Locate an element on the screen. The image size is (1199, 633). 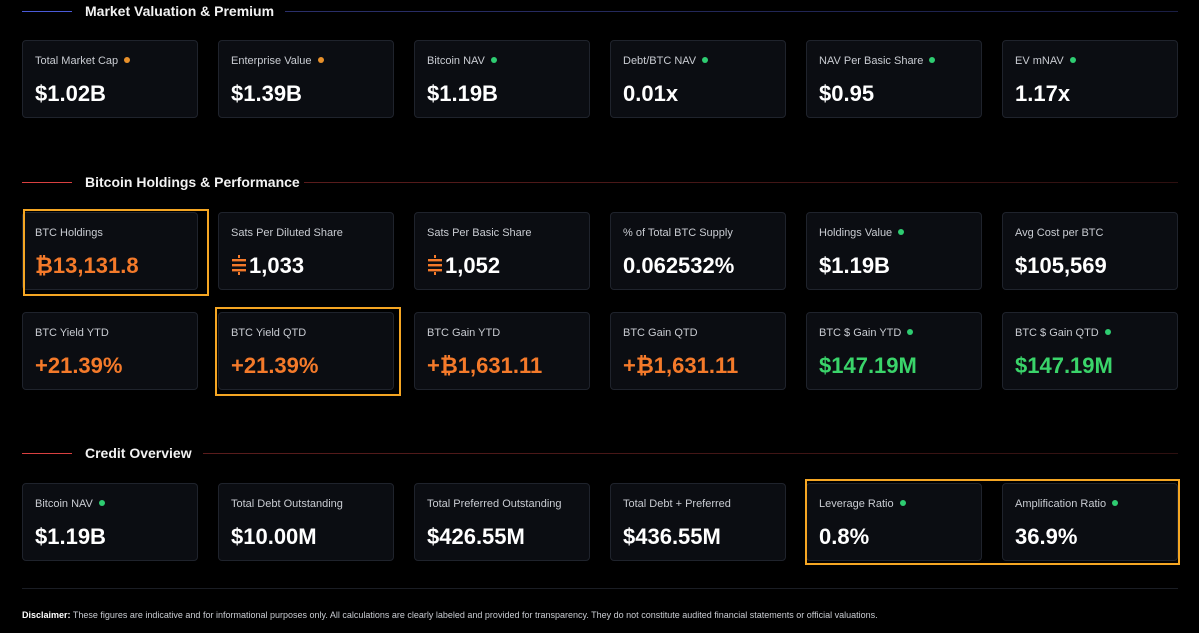
metric-card-enterprise-value: Enterprise Value $1.39B is located at coordinates (306, 79).